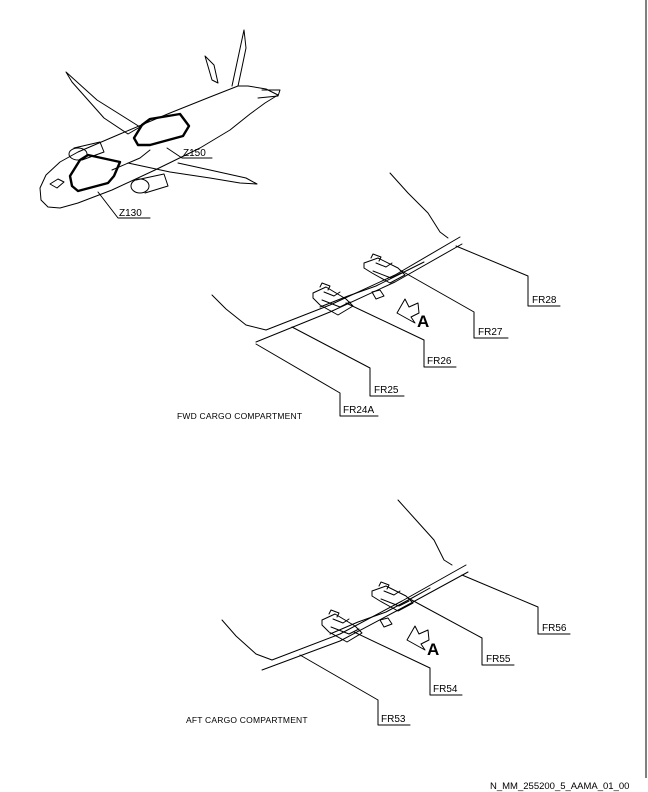 The image size is (648, 792). What do you see at coordinates (554, 628) in the screenshot?
I see `frame-label-fr56: FR56` at bounding box center [554, 628].